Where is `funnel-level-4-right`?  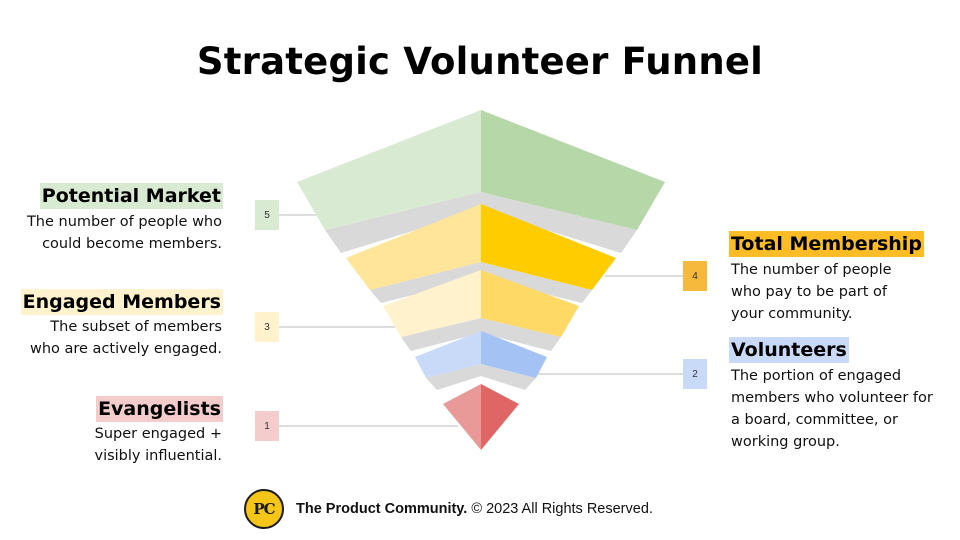
funnel-level-4-right is located at coordinates (548, 247).